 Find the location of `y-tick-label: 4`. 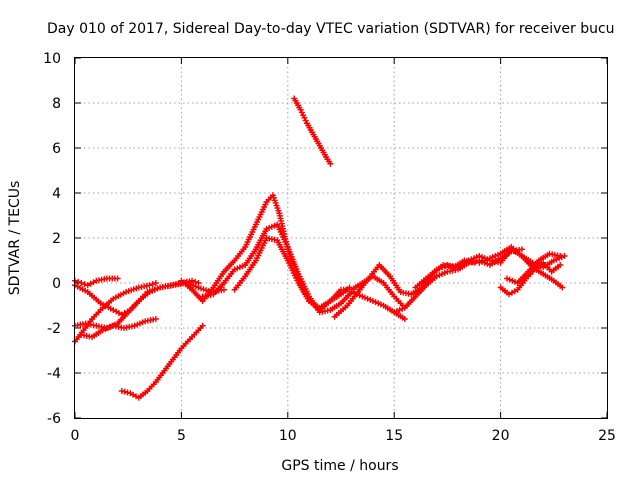

y-tick-label: 4 is located at coordinates (56, 194).